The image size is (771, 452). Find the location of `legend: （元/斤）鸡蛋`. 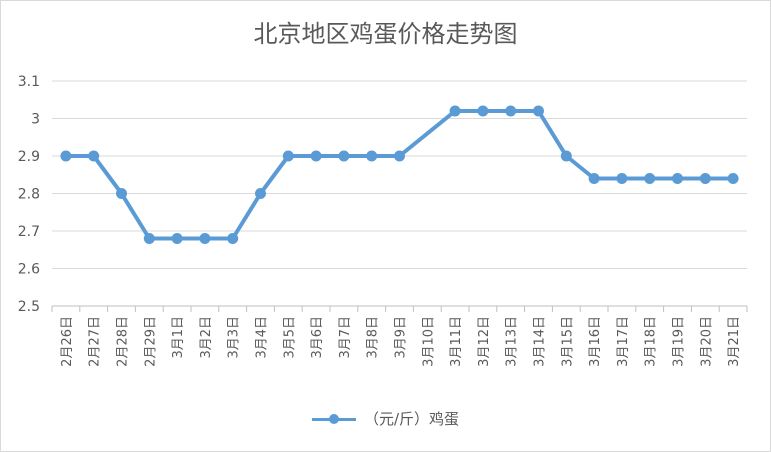

legend: （元/斤）鸡蛋 is located at coordinates (385, 418).